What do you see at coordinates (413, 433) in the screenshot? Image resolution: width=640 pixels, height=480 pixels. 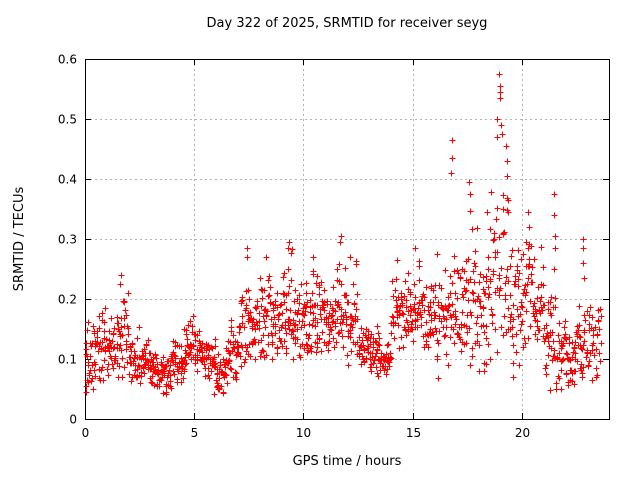 I see `x-tick-label: 15` at bounding box center [413, 433].